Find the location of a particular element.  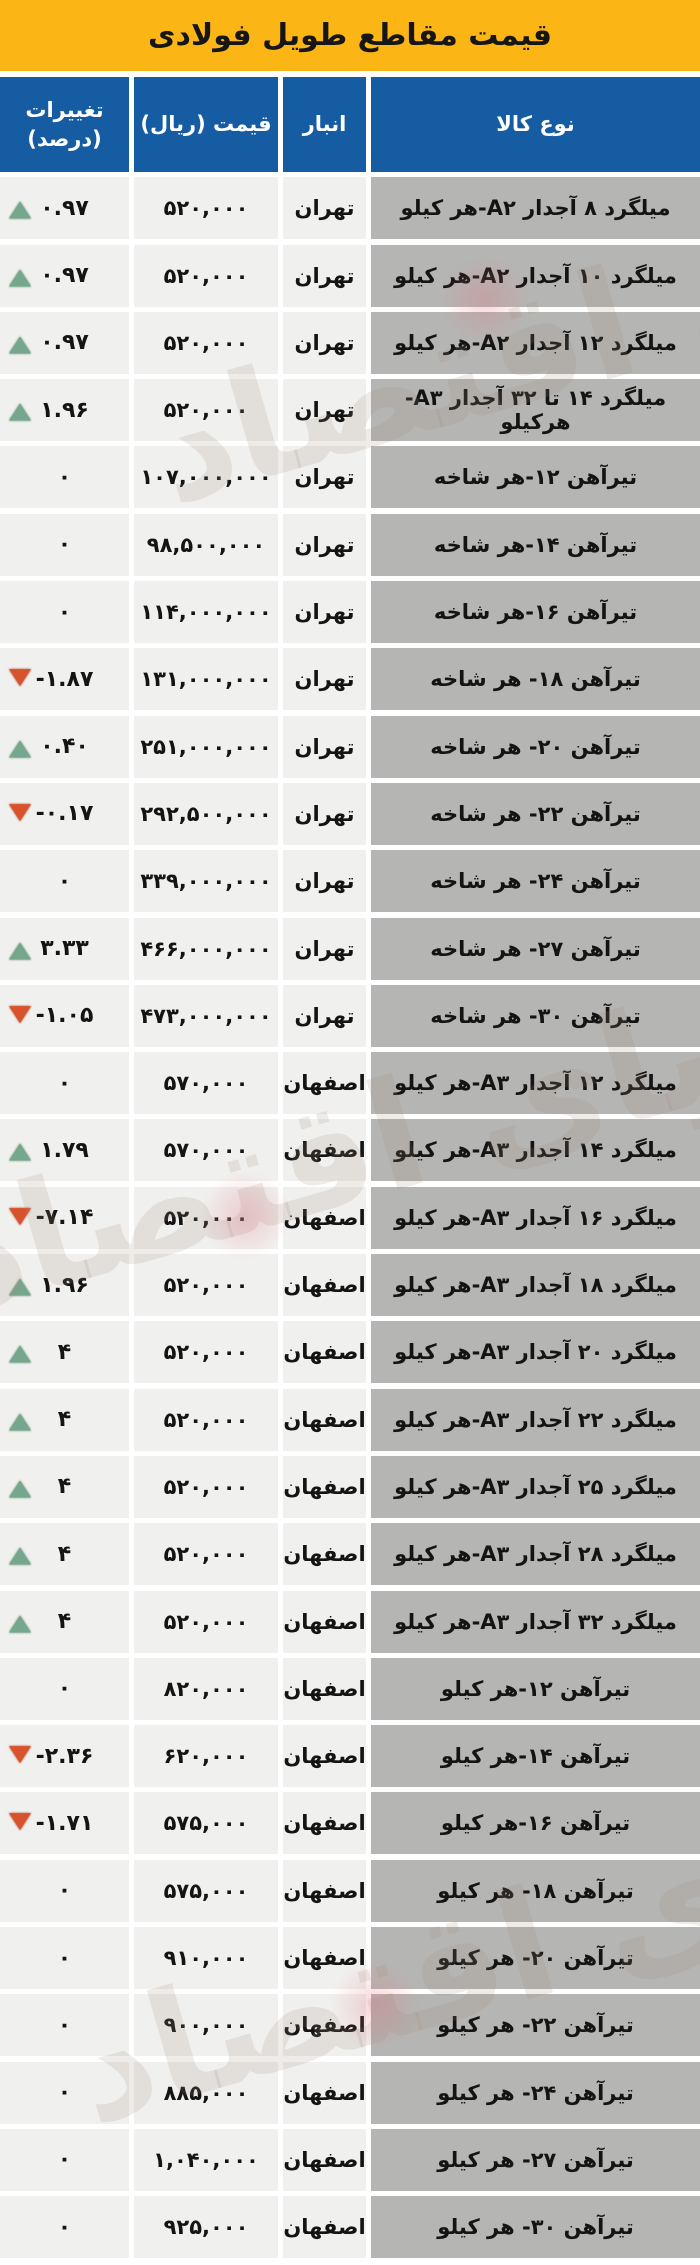

change-value: ۰.۹۷ is located at coordinates (64, 343).